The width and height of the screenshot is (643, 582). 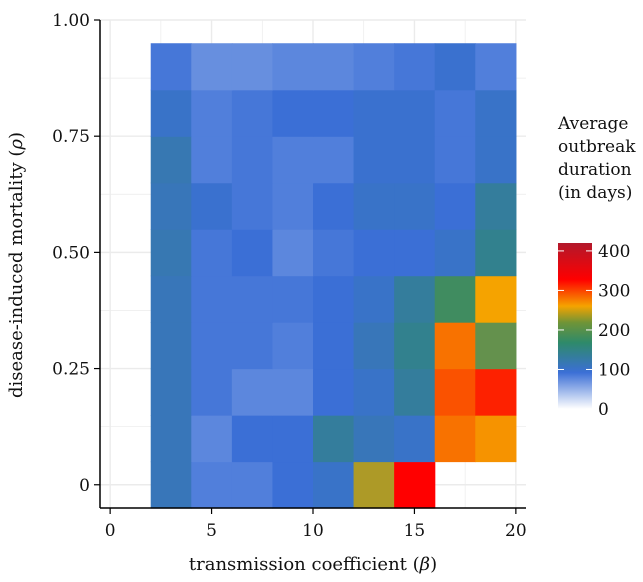 I want to click on x-axis-title-symbol: β, so click(x=424, y=564).